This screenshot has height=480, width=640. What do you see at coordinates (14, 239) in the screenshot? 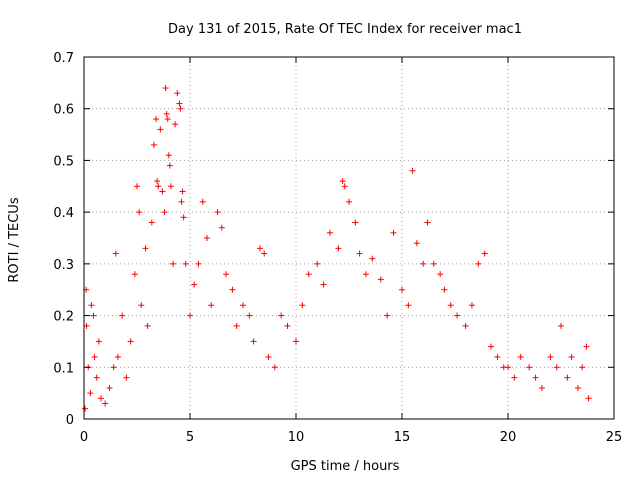
I see `y-axis-label: ROTI / TECUs` at bounding box center [14, 239].